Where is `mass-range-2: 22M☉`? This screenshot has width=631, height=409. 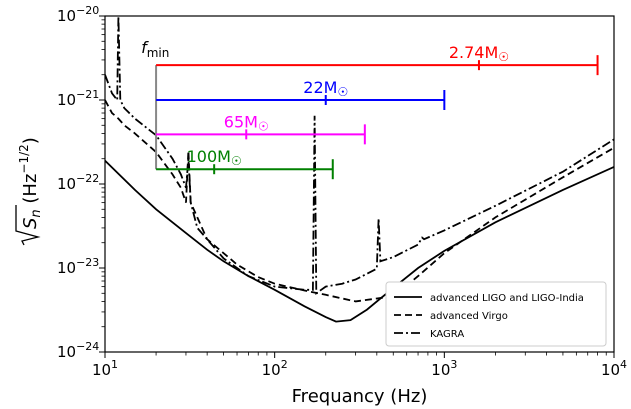 mass-range-2: 22M☉ is located at coordinates (301, 94).